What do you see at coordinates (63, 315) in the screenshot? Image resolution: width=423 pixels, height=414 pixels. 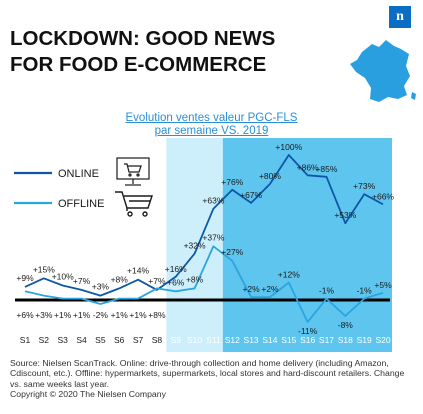 I see `data-label-offline-s3: +1%` at bounding box center [63, 315].